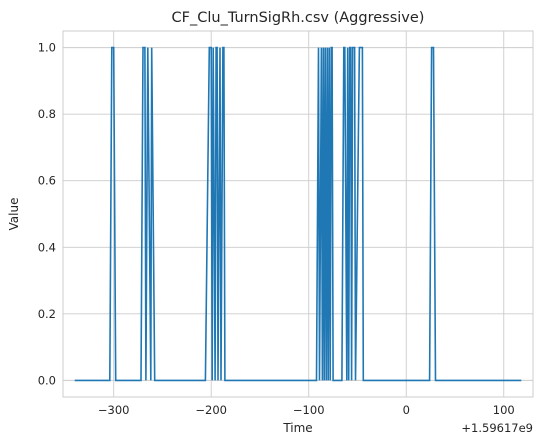 This screenshot has width=557, height=444. I want to click on x-tick-label: 100, so click(504, 410).